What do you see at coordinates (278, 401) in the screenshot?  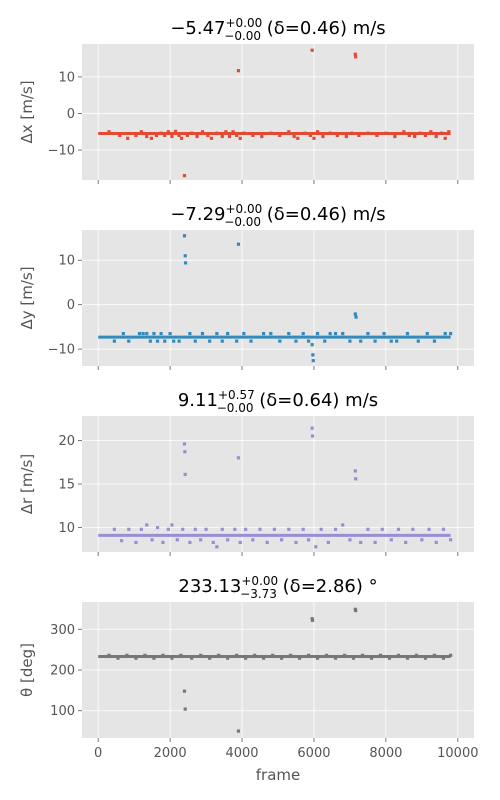 I see `panel-title: 9.11+0.57 −0.00 (δ=0.64) m/s` at bounding box center [278, 401].